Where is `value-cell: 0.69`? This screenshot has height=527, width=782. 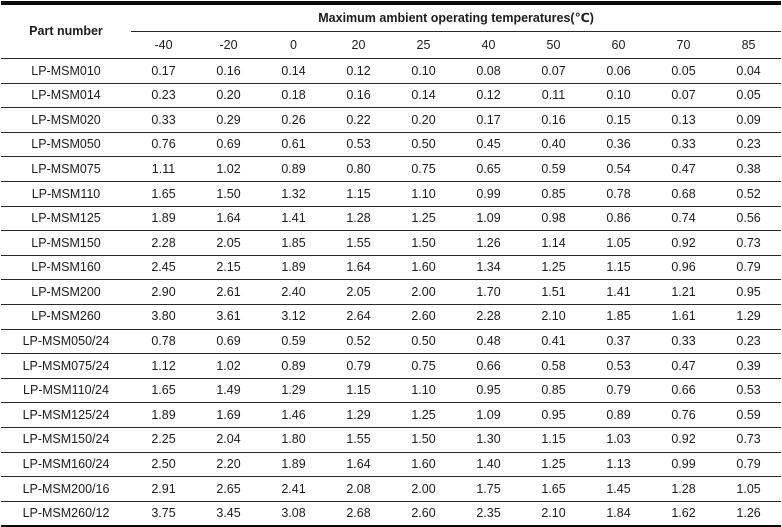
value-cell: 0.69 is located at coordinates (228, 145).